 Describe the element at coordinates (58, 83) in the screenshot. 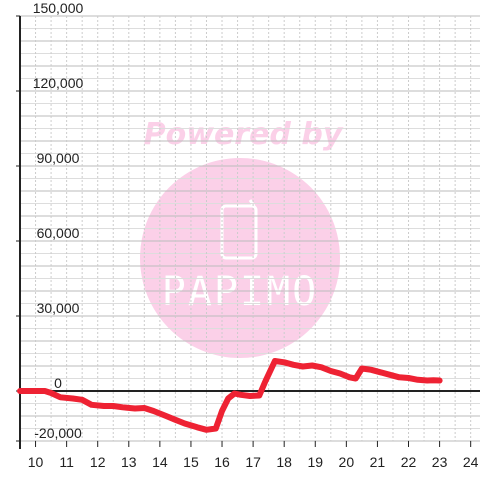

I see `y-tick-label: 120,000` at that location.